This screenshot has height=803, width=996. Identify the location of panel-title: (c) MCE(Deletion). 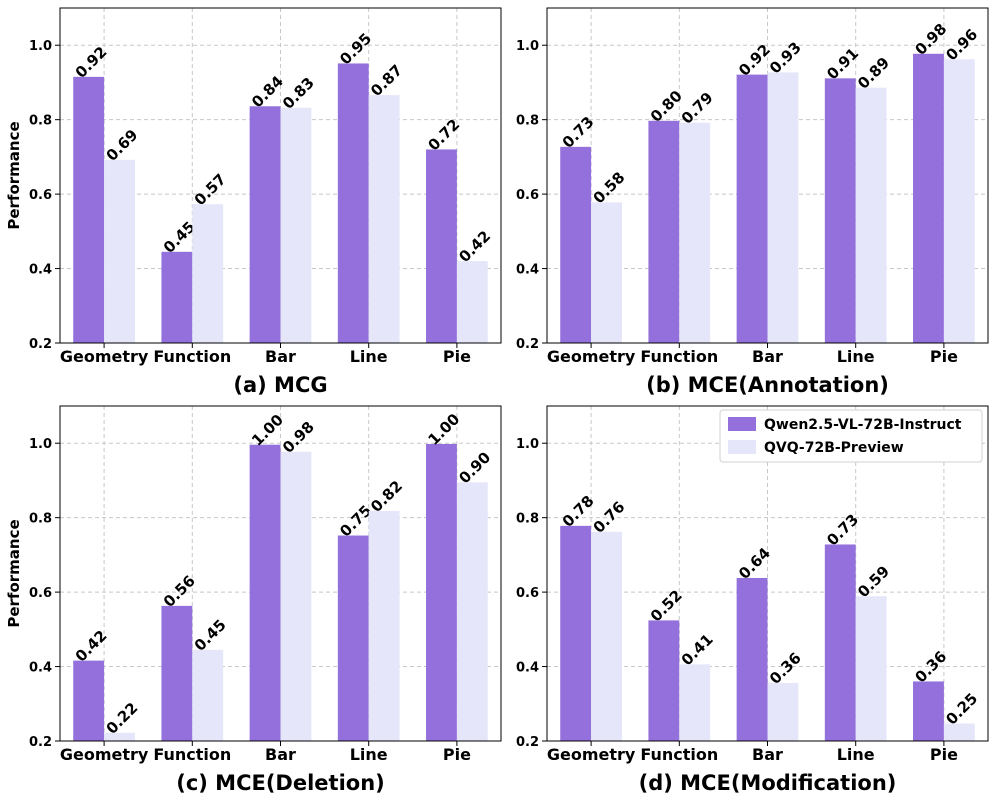
(280, 783).